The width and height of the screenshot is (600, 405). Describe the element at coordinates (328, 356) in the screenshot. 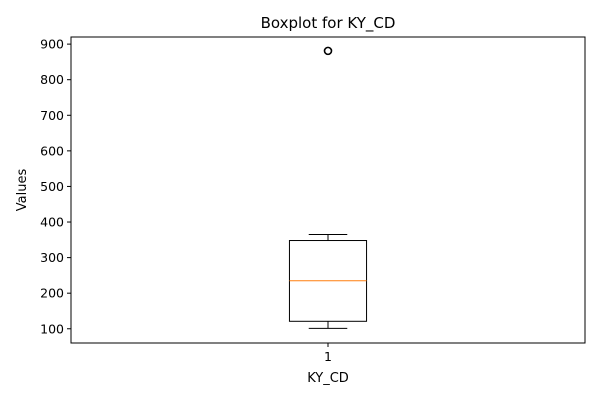

I see `x-tick-label-1: 1` at that location.